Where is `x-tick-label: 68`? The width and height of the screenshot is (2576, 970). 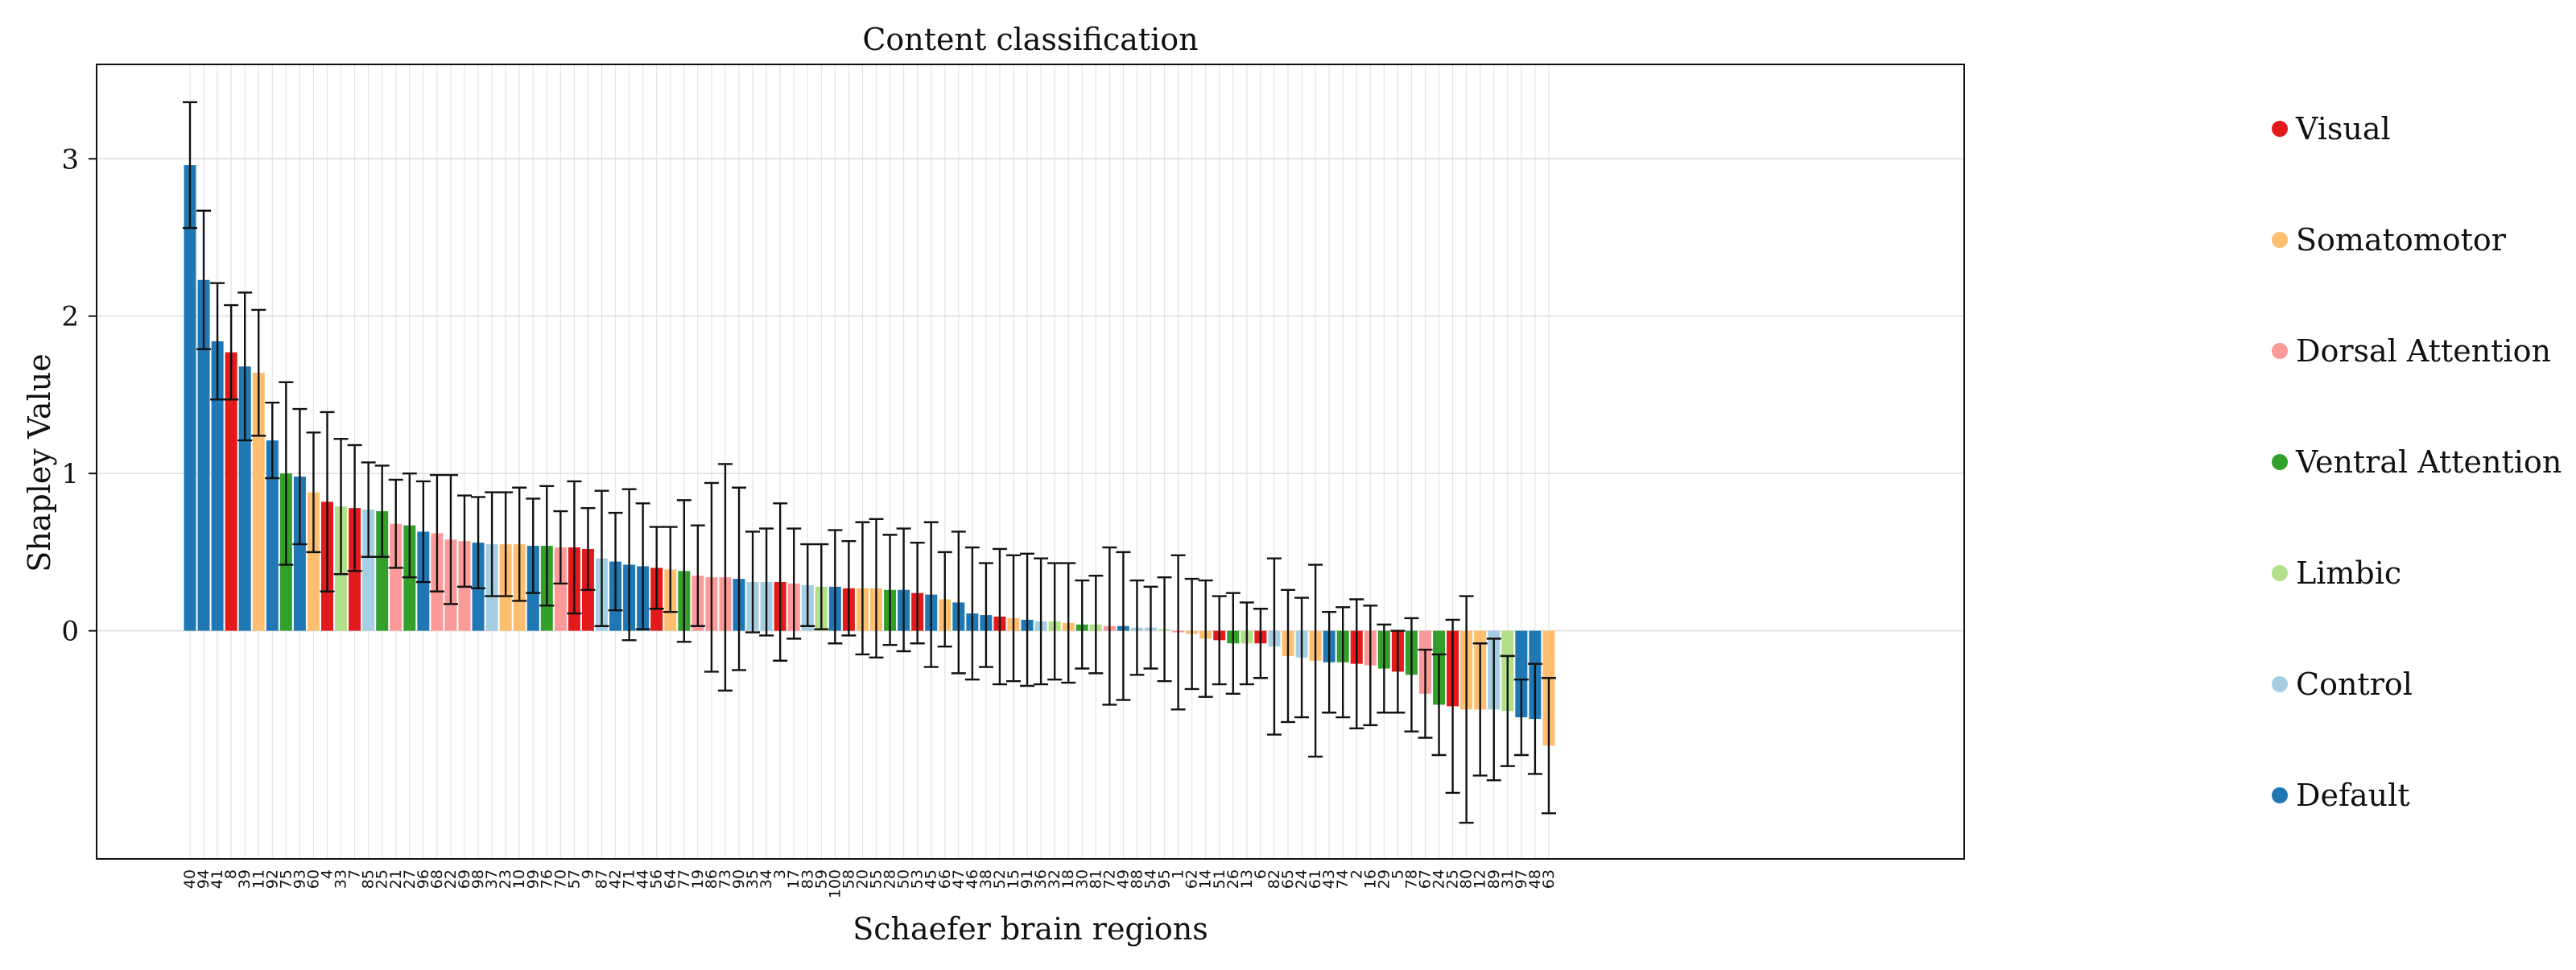 x-tick-label: 68 is located at coordinates (437, 879).